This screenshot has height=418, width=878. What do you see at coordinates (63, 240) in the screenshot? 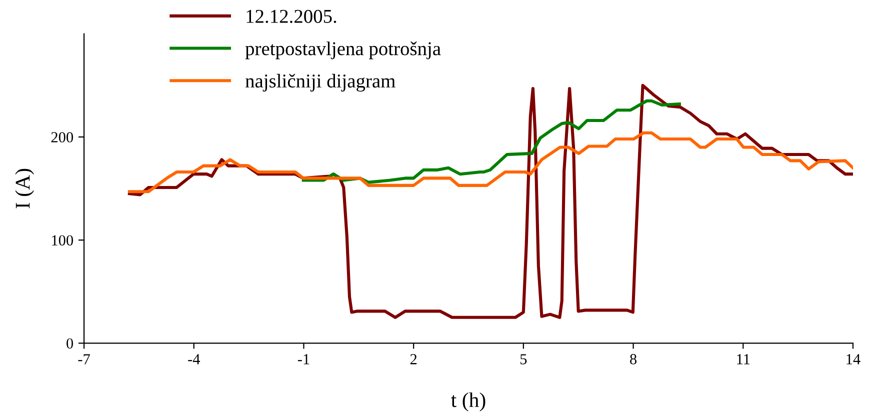
I see `y-tick-label: 100` at bounding box center [63, 240].